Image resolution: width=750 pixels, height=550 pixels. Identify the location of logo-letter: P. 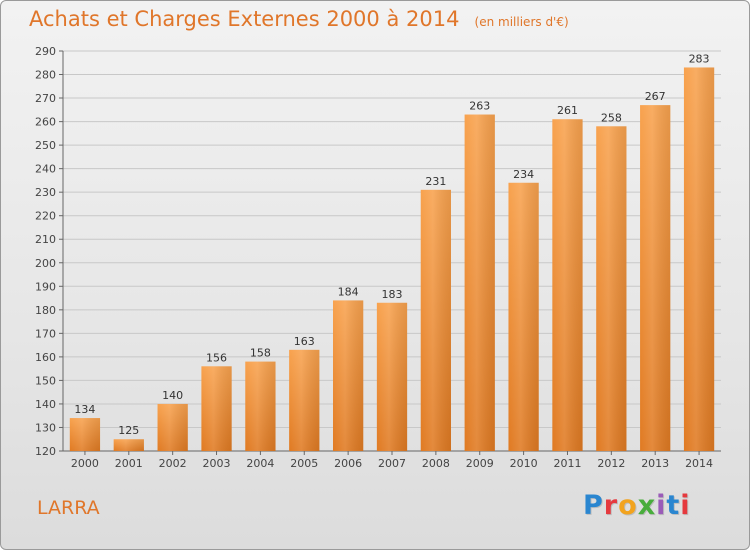
(593, 505).